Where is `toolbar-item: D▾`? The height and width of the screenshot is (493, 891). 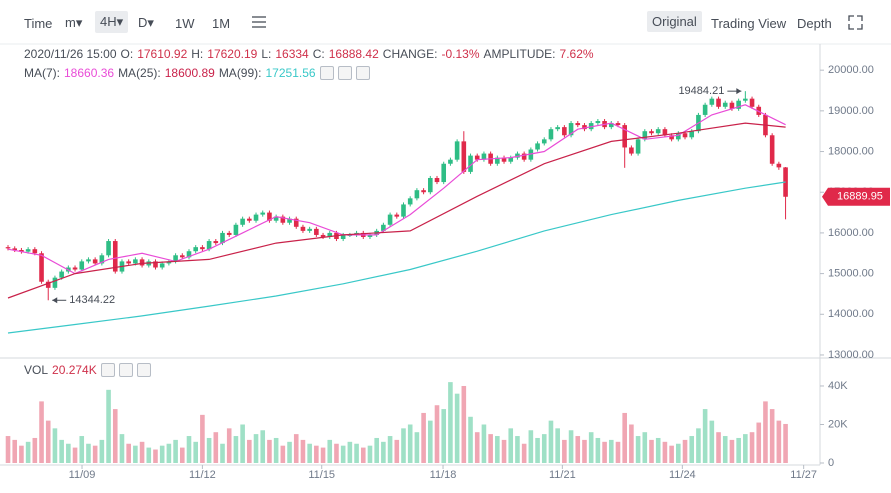 toolbar-item: D▾ is located at coordinates (146, 22).